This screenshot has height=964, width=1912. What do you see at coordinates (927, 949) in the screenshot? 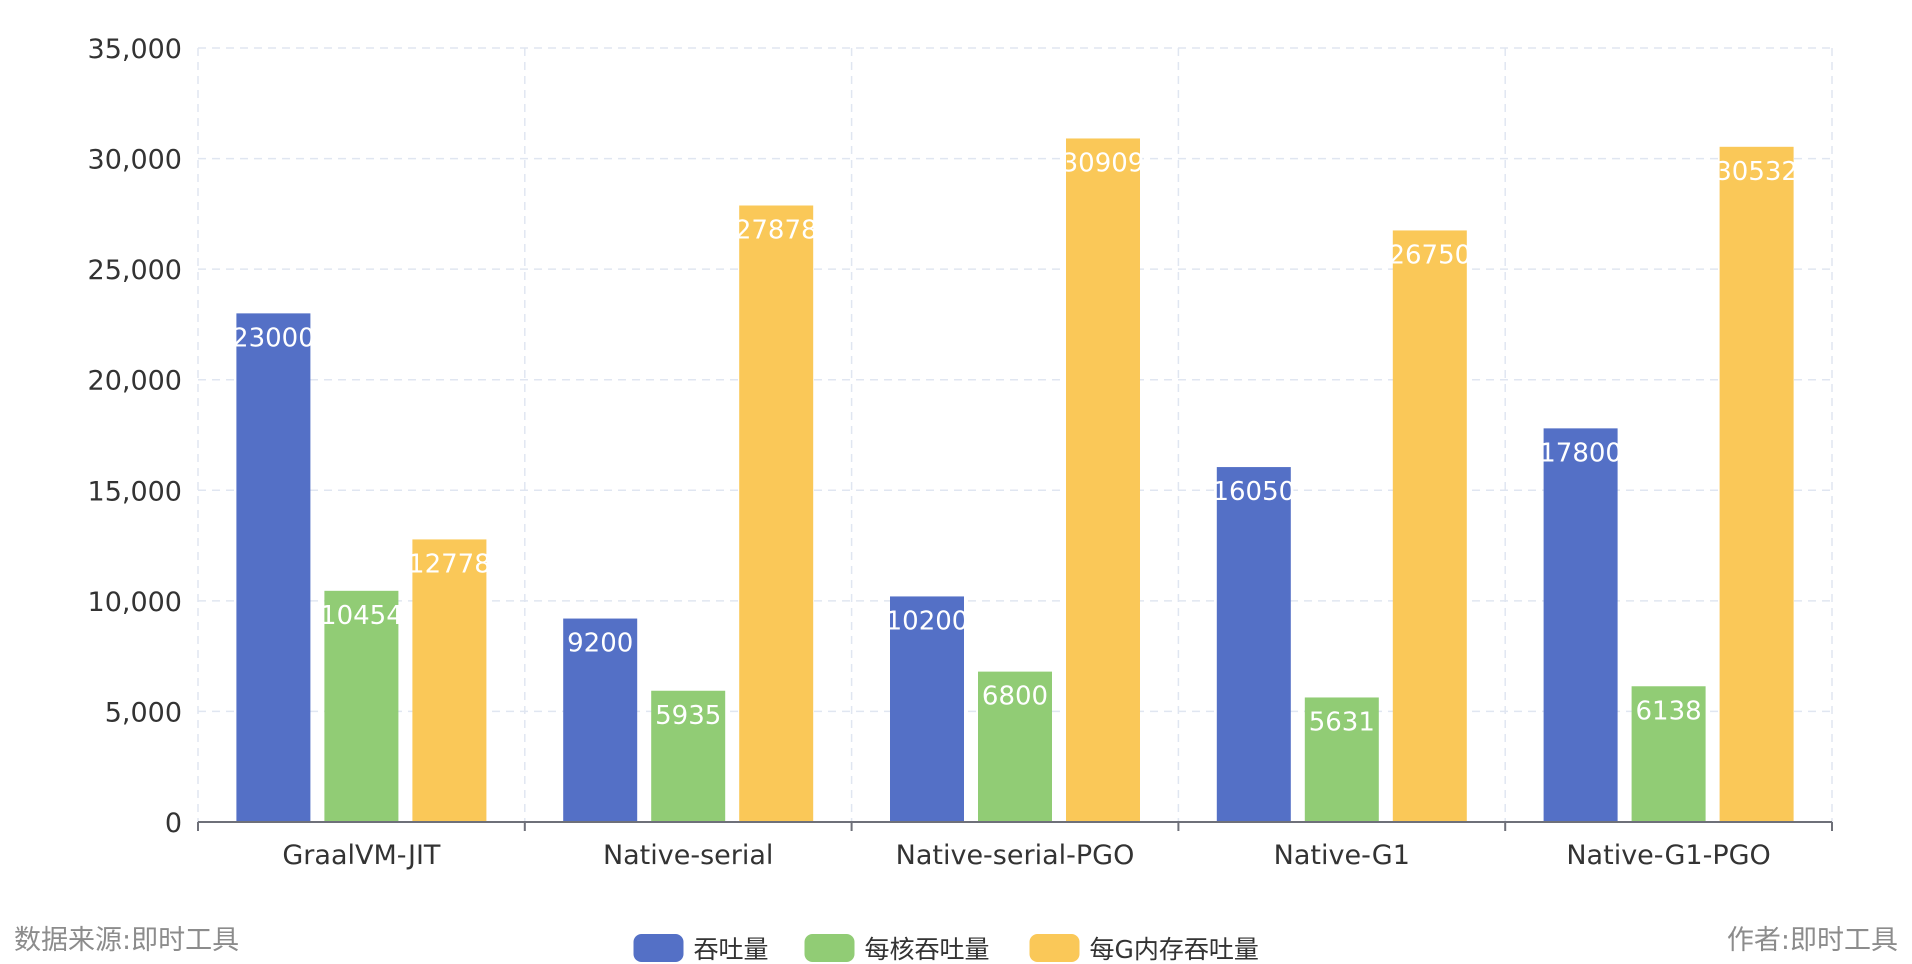
I see `legend-label: 每核吞吐量` at bounding box center [927, 949].